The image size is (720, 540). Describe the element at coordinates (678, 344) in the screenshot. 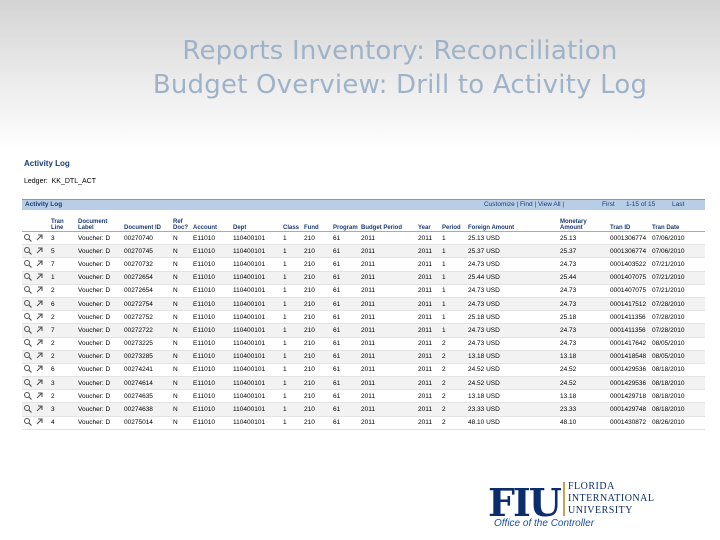

I see `cell: 08/05/2010` at that location.